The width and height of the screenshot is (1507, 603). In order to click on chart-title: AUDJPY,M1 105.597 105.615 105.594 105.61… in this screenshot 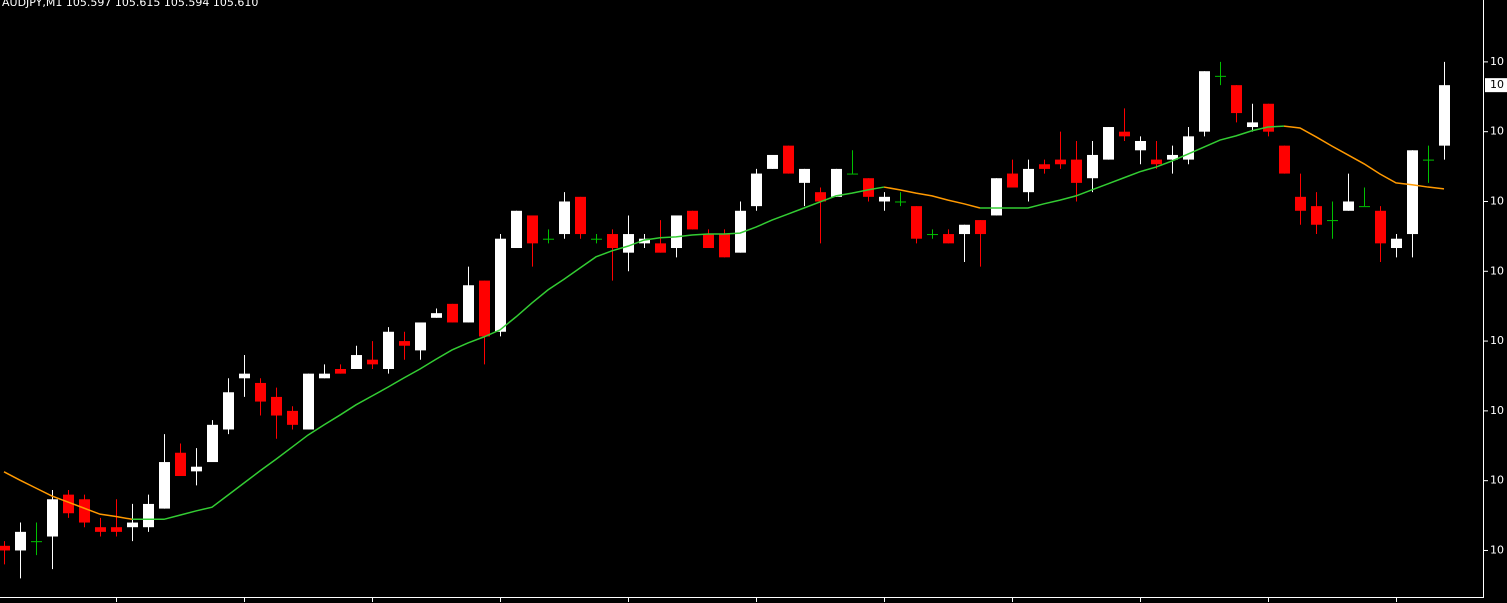, I will do `click(130, 4)`.